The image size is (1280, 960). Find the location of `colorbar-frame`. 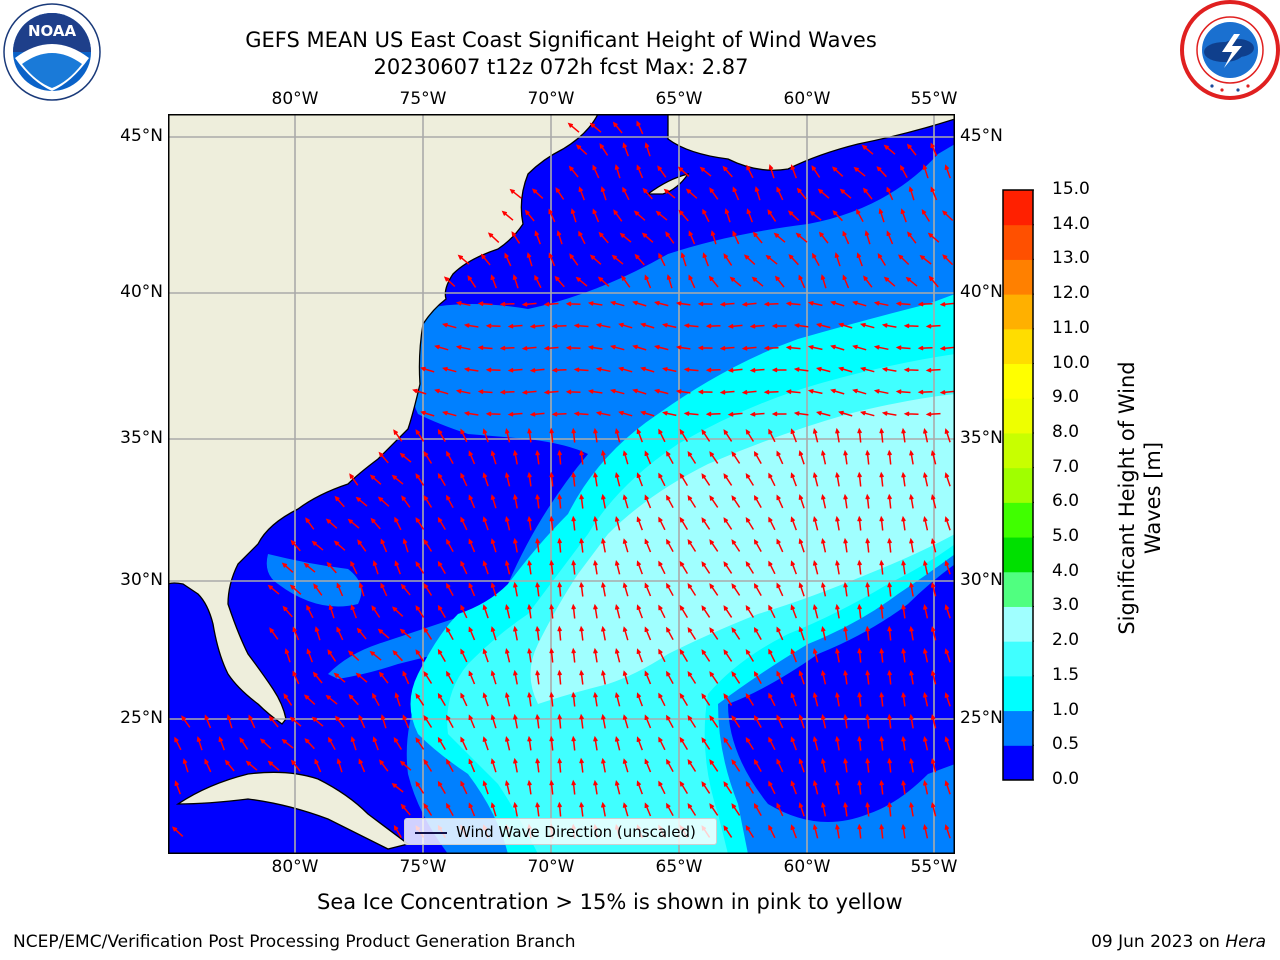

colorbar-frame is located at coordinates (1018, 485).